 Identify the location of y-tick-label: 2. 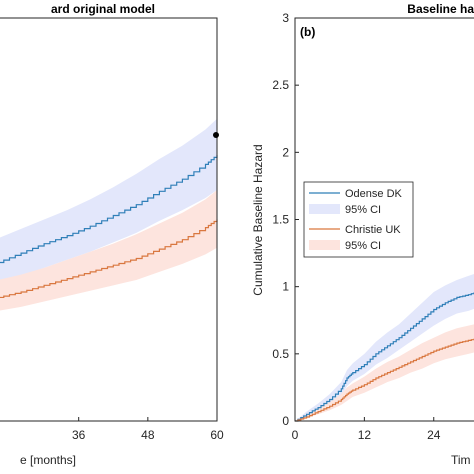
(285, 152).